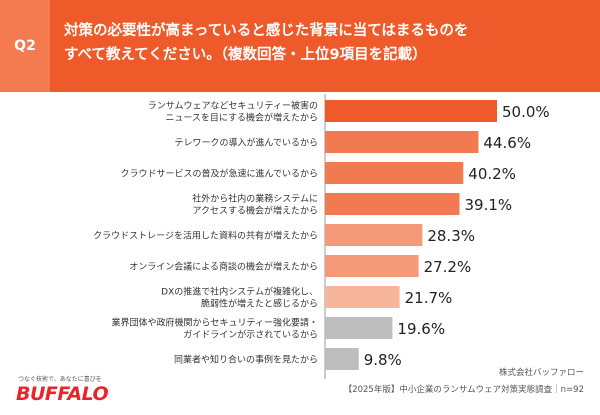 Image resolution: width=600 pixels, height=415 pixels. I want to click on value-label-4: 39.1%, so click(489, 205).